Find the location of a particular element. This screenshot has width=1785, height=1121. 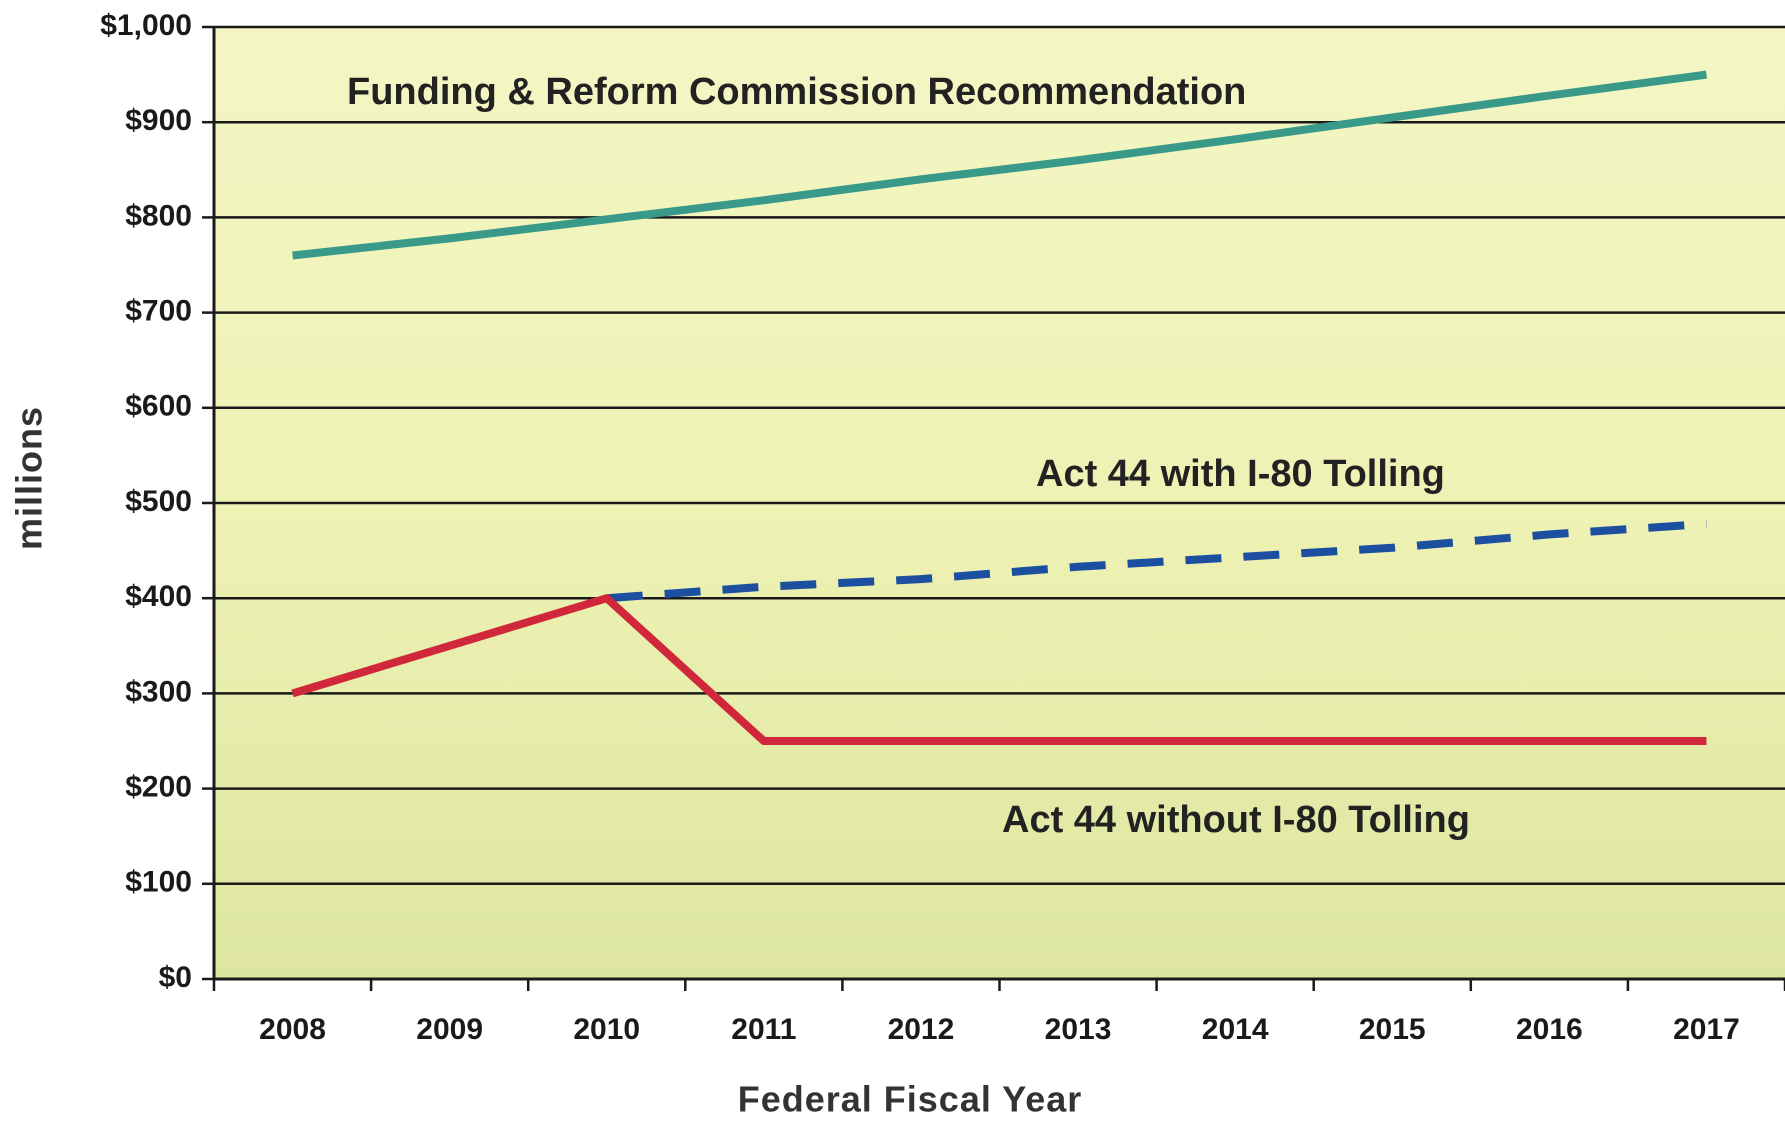

x-tick-label: 2009 is located at coordinates (449, 1029).